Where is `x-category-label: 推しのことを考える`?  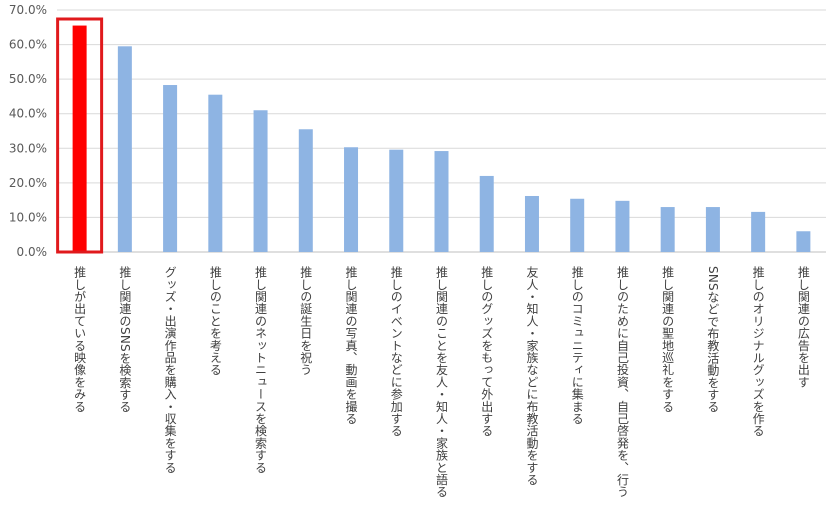 x-category-label: 推しのことを考える is located at coordinates (215, 321).